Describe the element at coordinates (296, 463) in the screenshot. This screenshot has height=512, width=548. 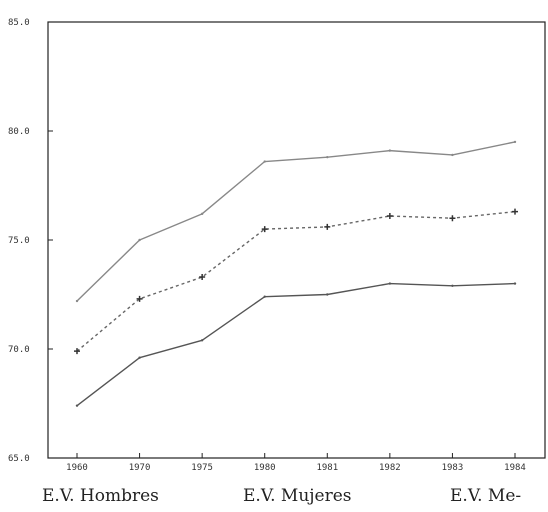
I see `x-axis-ticks: 1960 1970 1975 1980 1981 1982 1983 1984` at that location.